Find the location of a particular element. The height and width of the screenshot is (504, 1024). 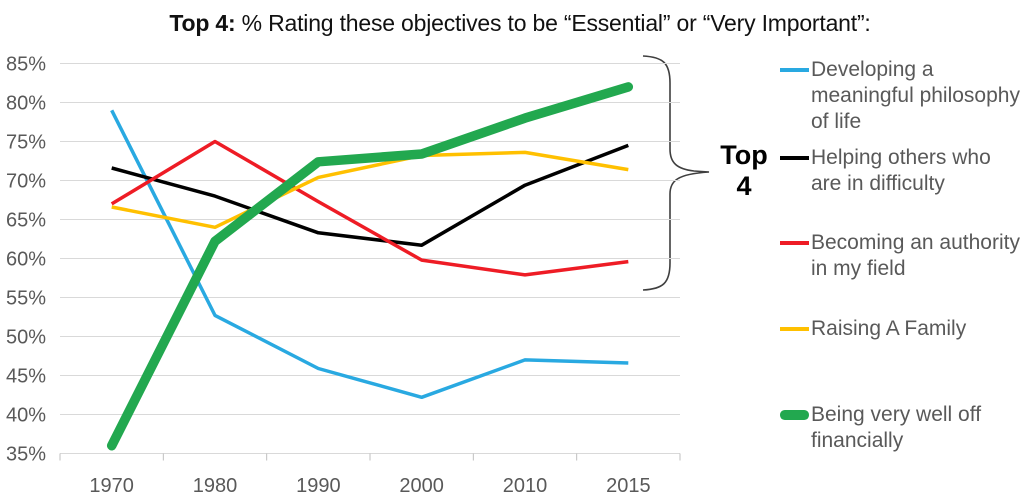

legend-label-helping: Helping others who are in difficulty is located at coordinates (901, 170).